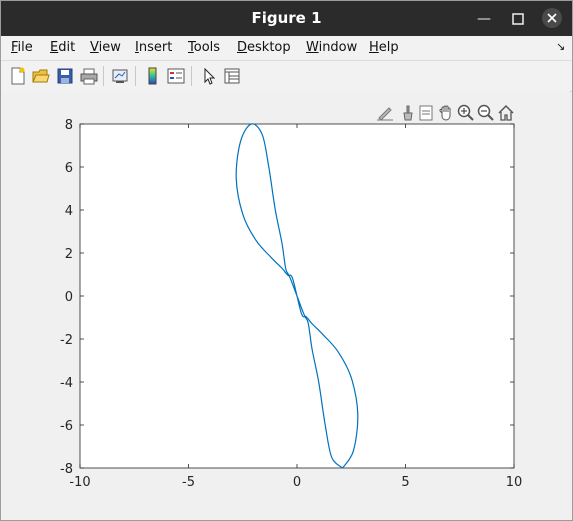  Describe the element at coordinates (153, 76) in the screenshot. I see `colorbar-icon` at that location.